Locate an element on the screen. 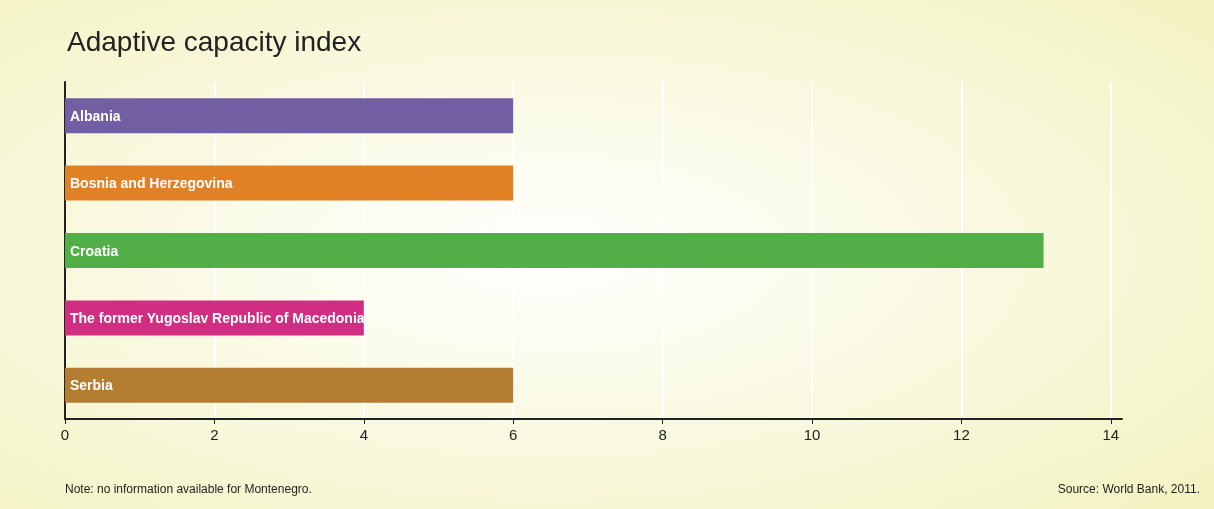 This screenshot has height=509, width=1214. y-tick-label: The former Yugoslav Republic of Macedonia is located at coordinates (217, 317).